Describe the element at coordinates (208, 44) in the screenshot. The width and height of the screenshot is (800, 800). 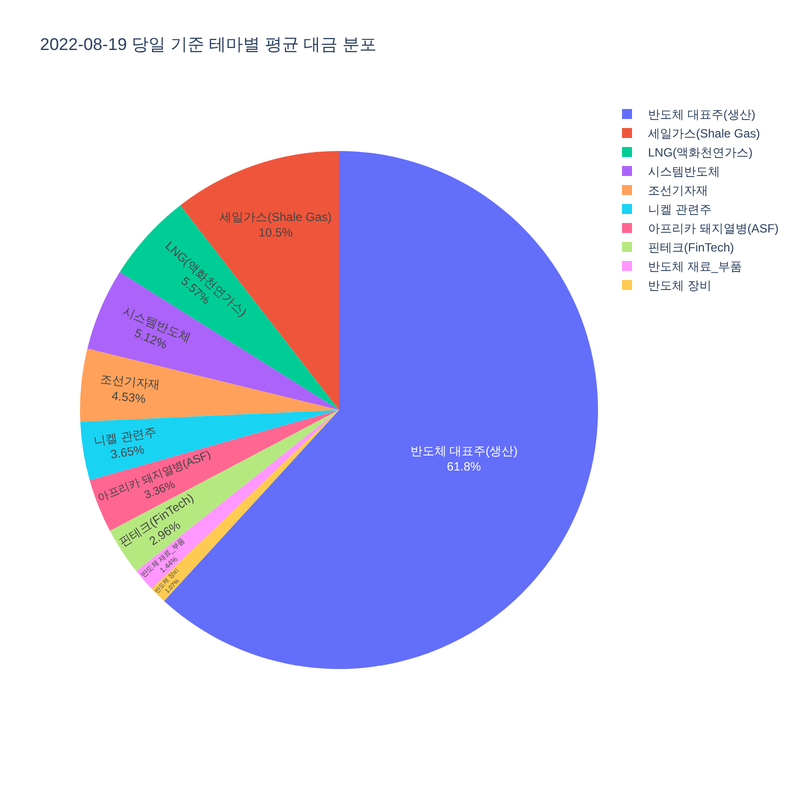
I see `title: 2022-08-19 당일 기준 테마별 평균 대금 분포` at that location.